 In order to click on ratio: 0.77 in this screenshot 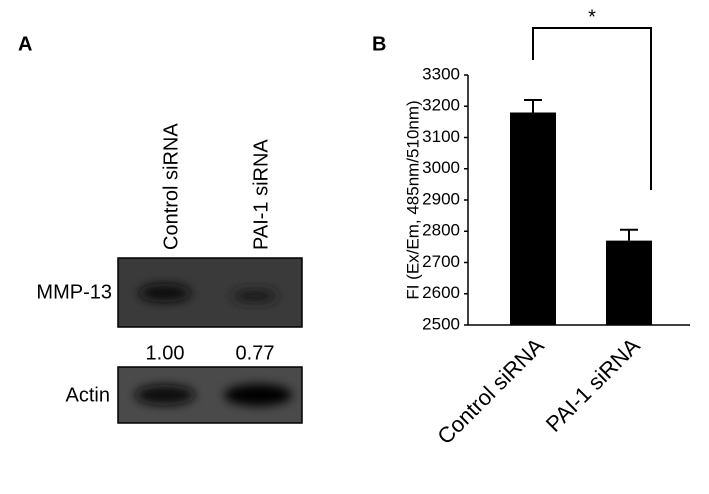, I will do `click(255, 353)`.